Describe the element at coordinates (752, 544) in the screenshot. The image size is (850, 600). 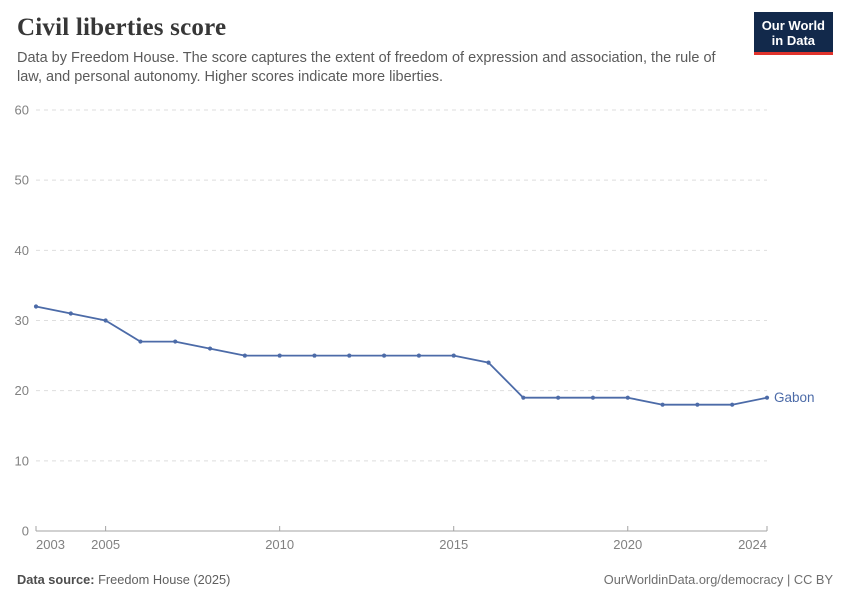
I see `x-tick-label: 2024` at that location.